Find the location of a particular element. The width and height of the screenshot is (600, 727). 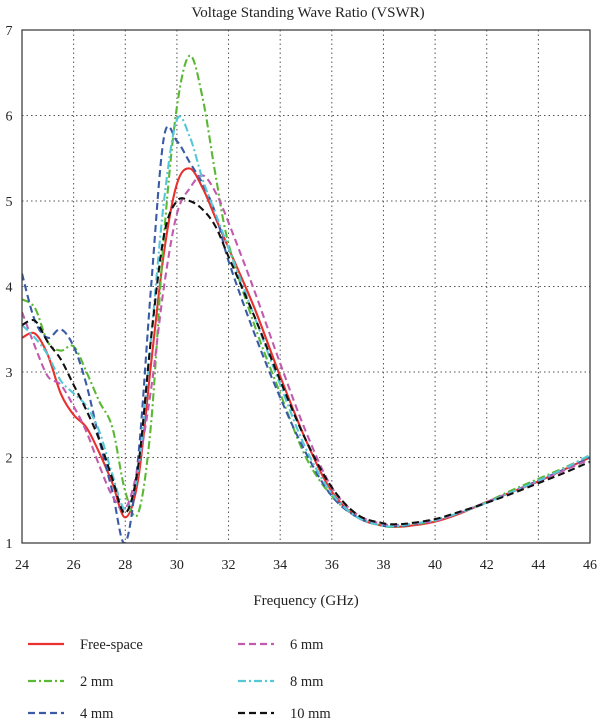

legend-label: Free-space is located at coordinates (111, 645).